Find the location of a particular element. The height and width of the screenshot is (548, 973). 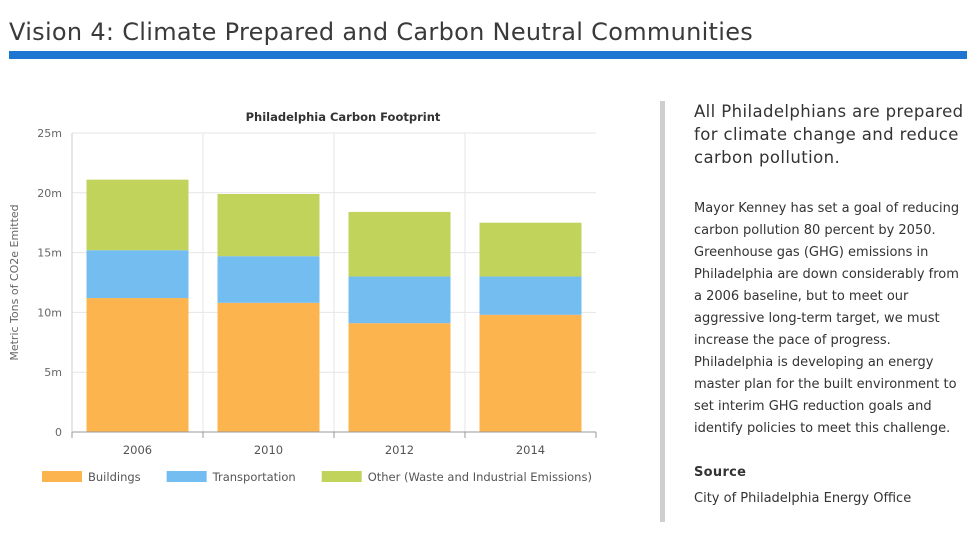

y-tick-label: 15m is located at coordinates (49, 253).